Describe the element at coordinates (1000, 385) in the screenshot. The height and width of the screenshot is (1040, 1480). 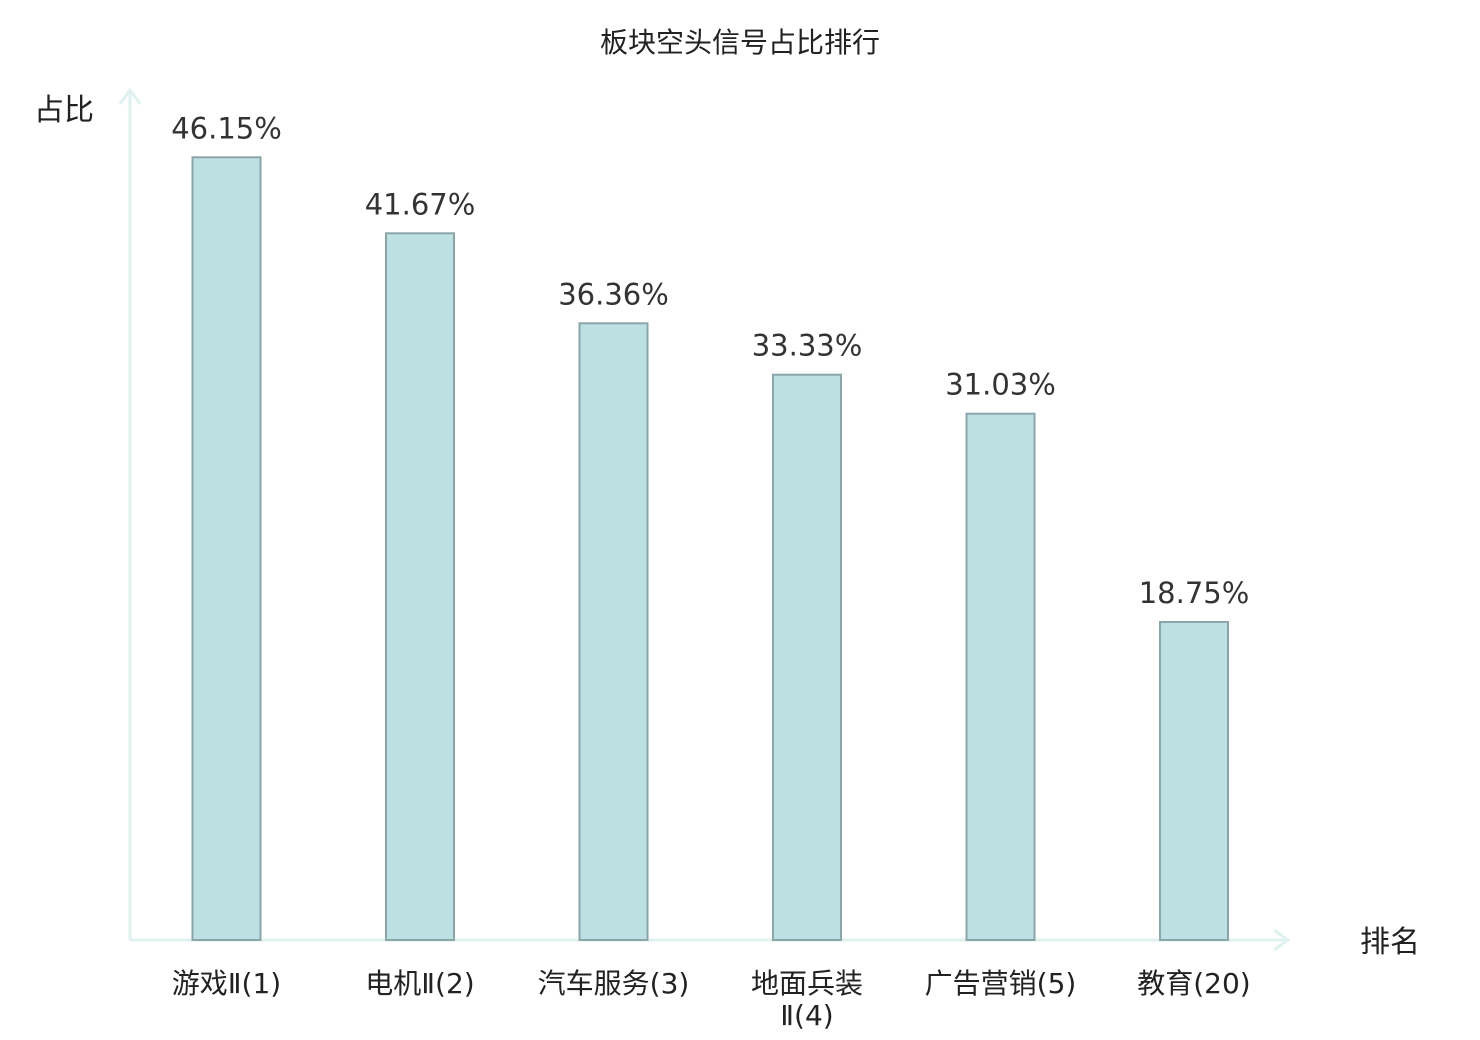
I see `data-label-5: 31.03%` at that location.